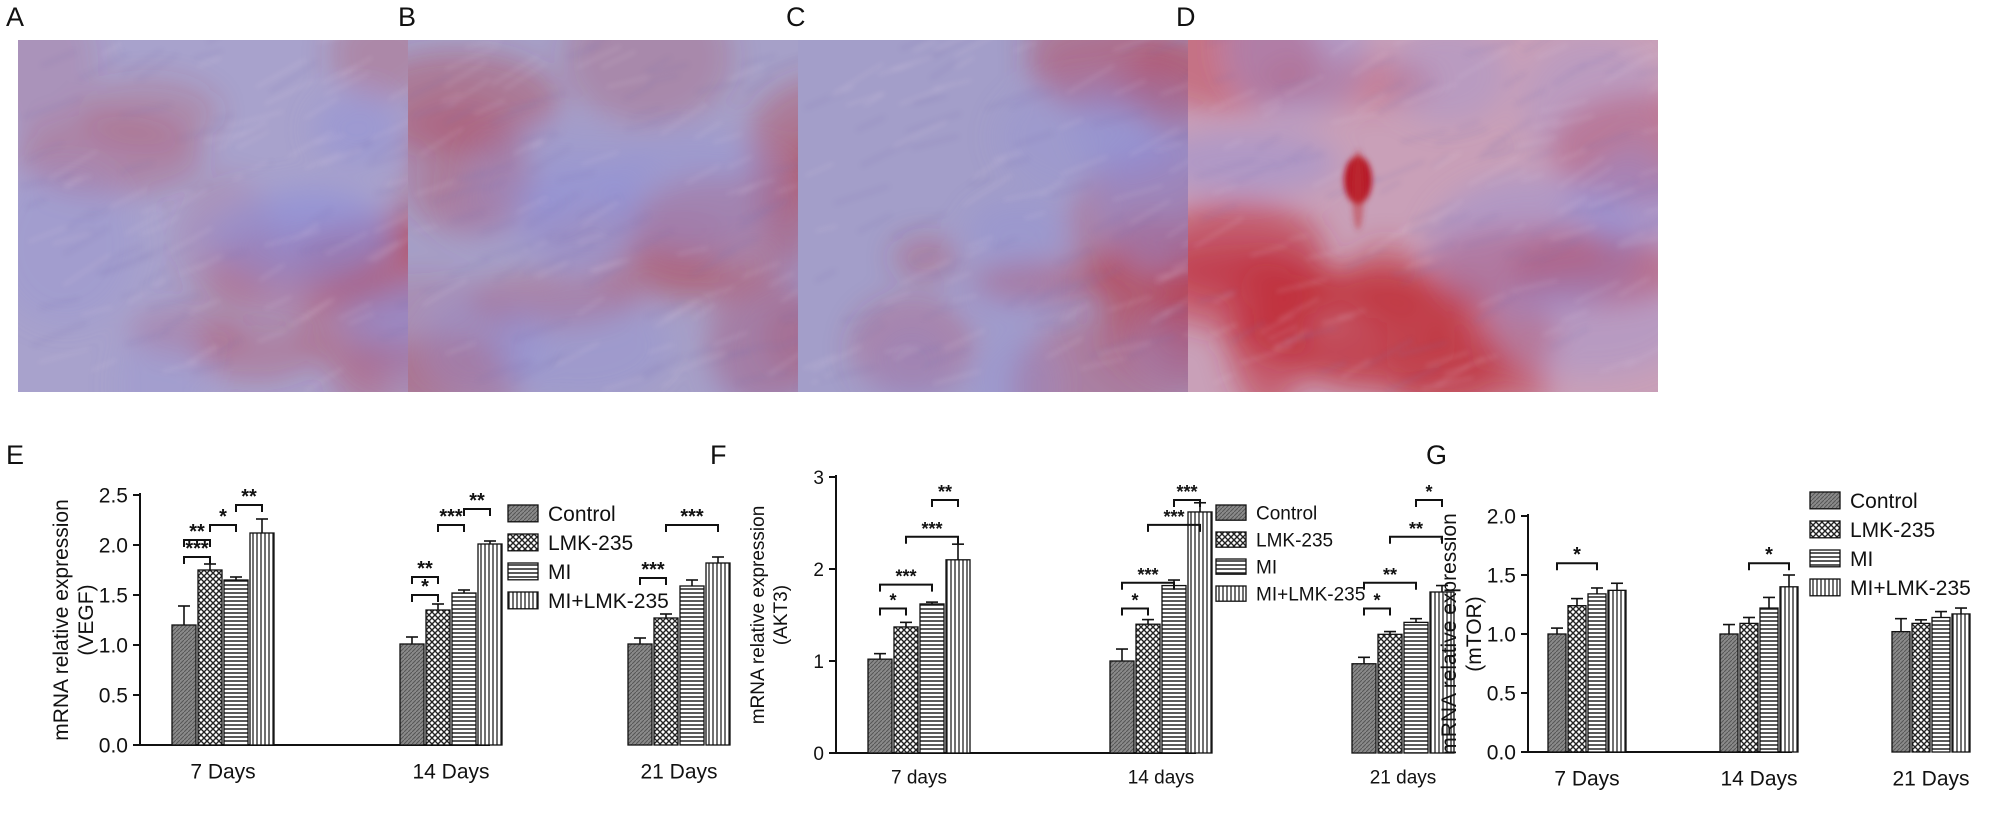  Describe the element at coordinates (113, 496) in the screenshot. I see `y-tick-label: 2.5` at that location.